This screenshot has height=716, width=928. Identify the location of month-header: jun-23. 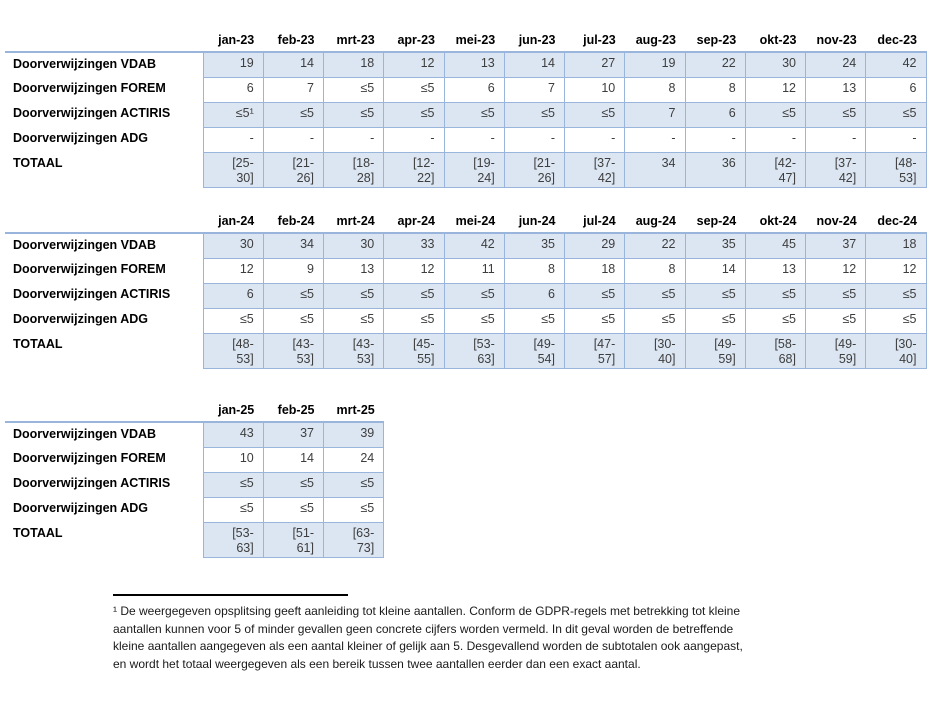
(534, 34).